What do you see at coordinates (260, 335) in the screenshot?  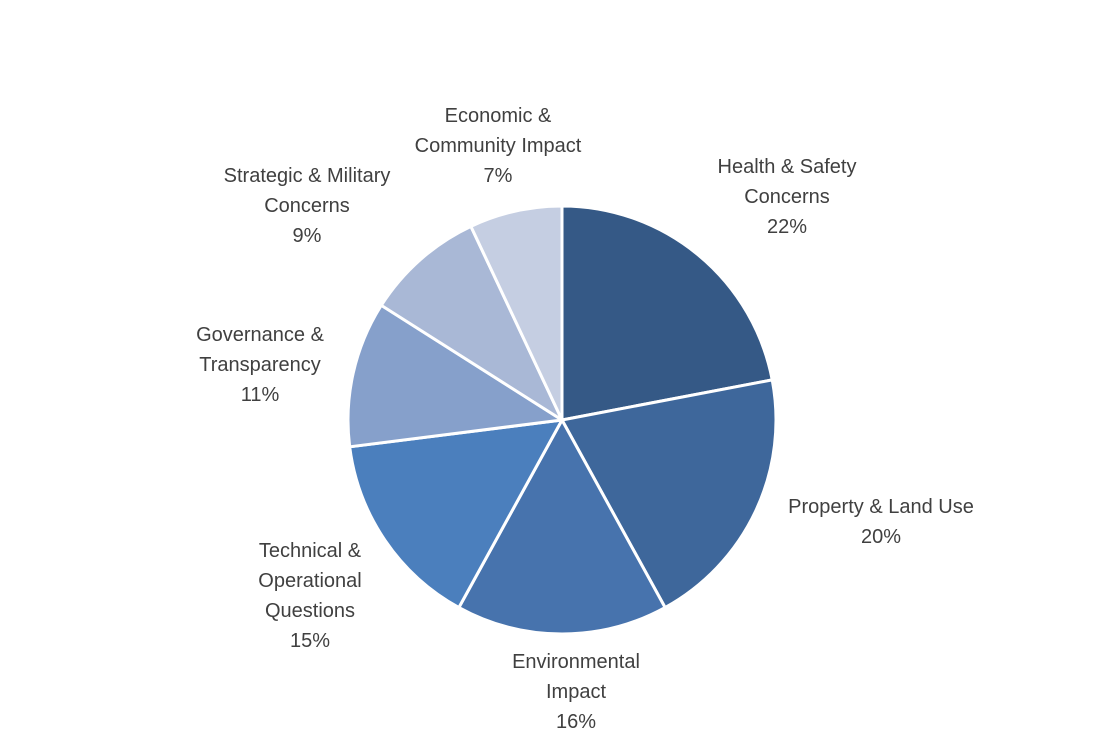 I see `slice-category-text: Governance &` at bounding box center [260, 335].